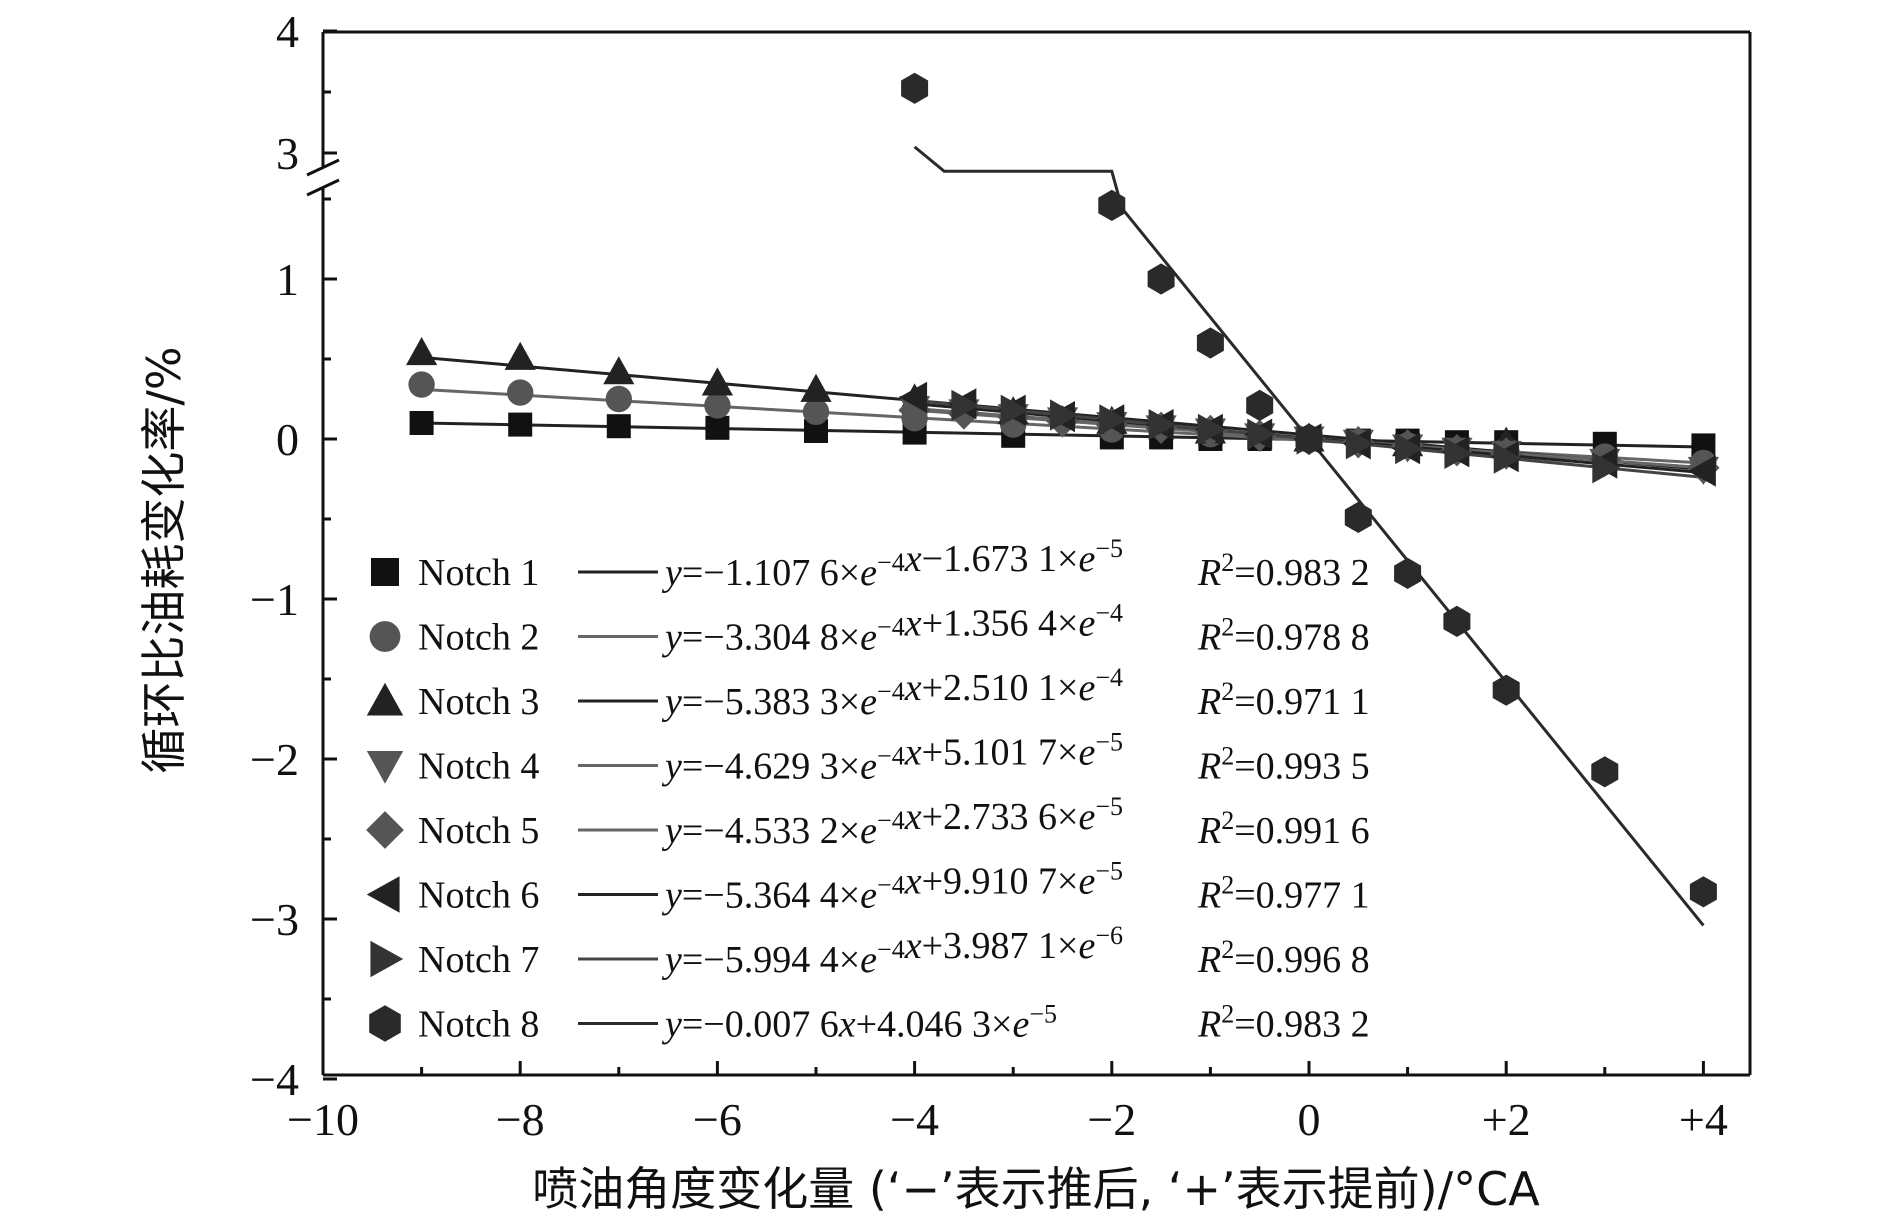 This screenshot has width=1890, height=1225. I want to click on fit-equation: y=−1.107 6×e−4x−1.673 1×e−5, so click(892, 564).